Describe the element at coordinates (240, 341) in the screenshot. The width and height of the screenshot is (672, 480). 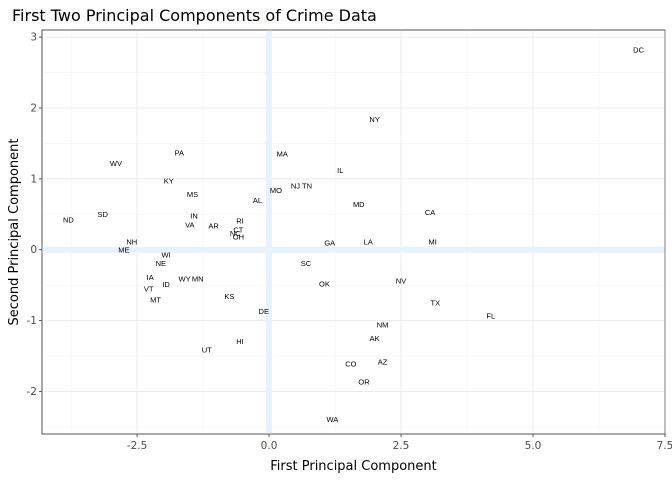
I see `state-label-hi: HI` at that location.